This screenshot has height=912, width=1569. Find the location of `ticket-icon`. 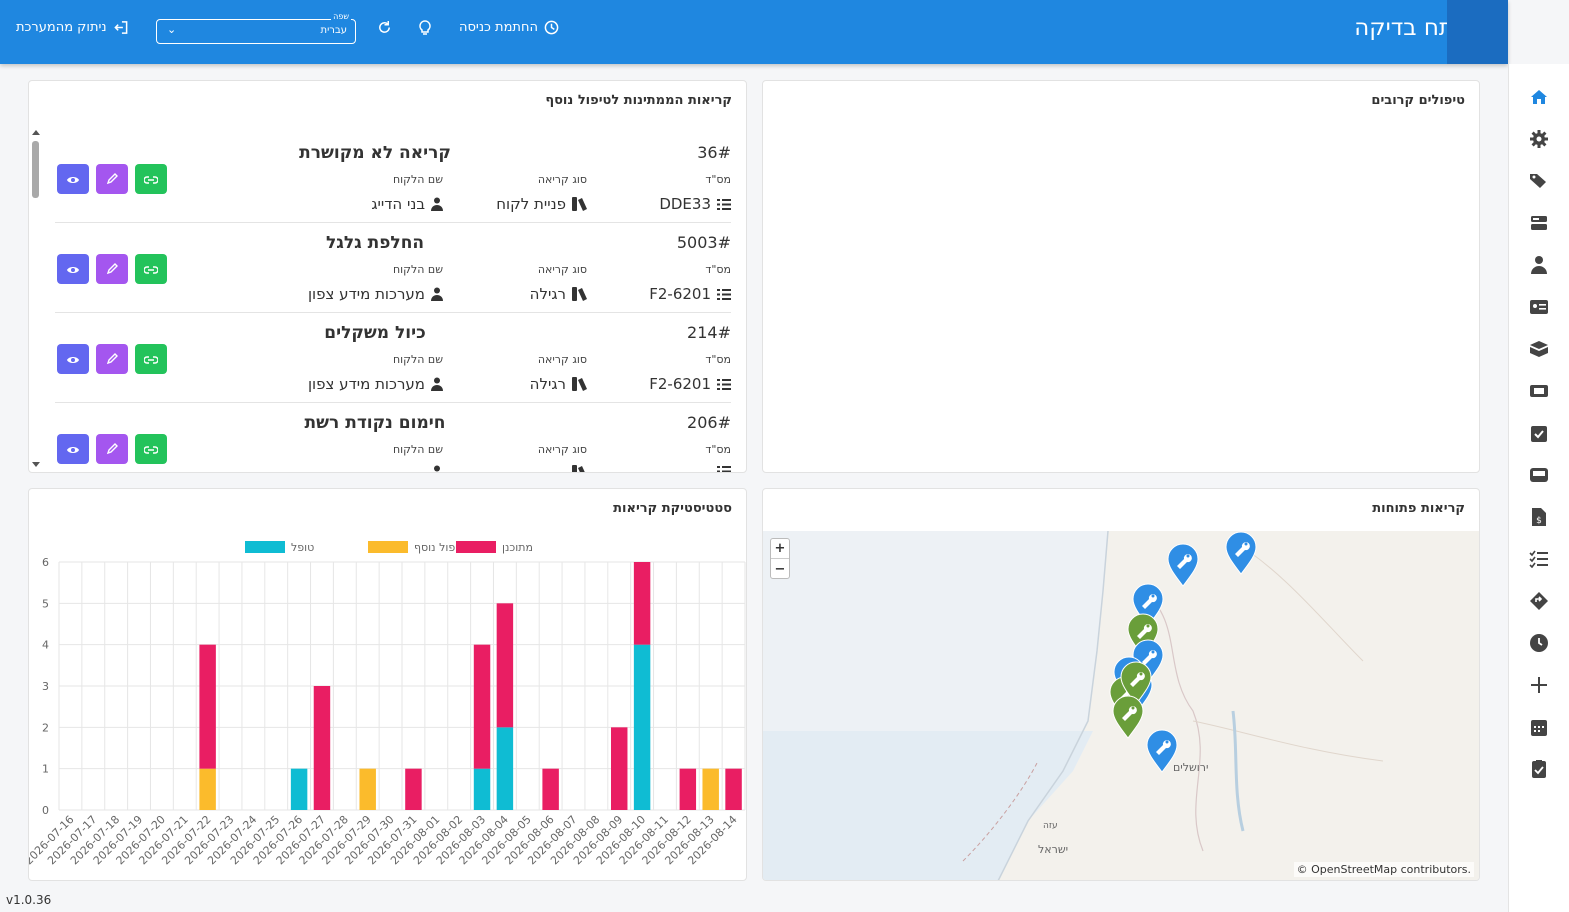

ticket-icon is located at coordinates (1539, 391).